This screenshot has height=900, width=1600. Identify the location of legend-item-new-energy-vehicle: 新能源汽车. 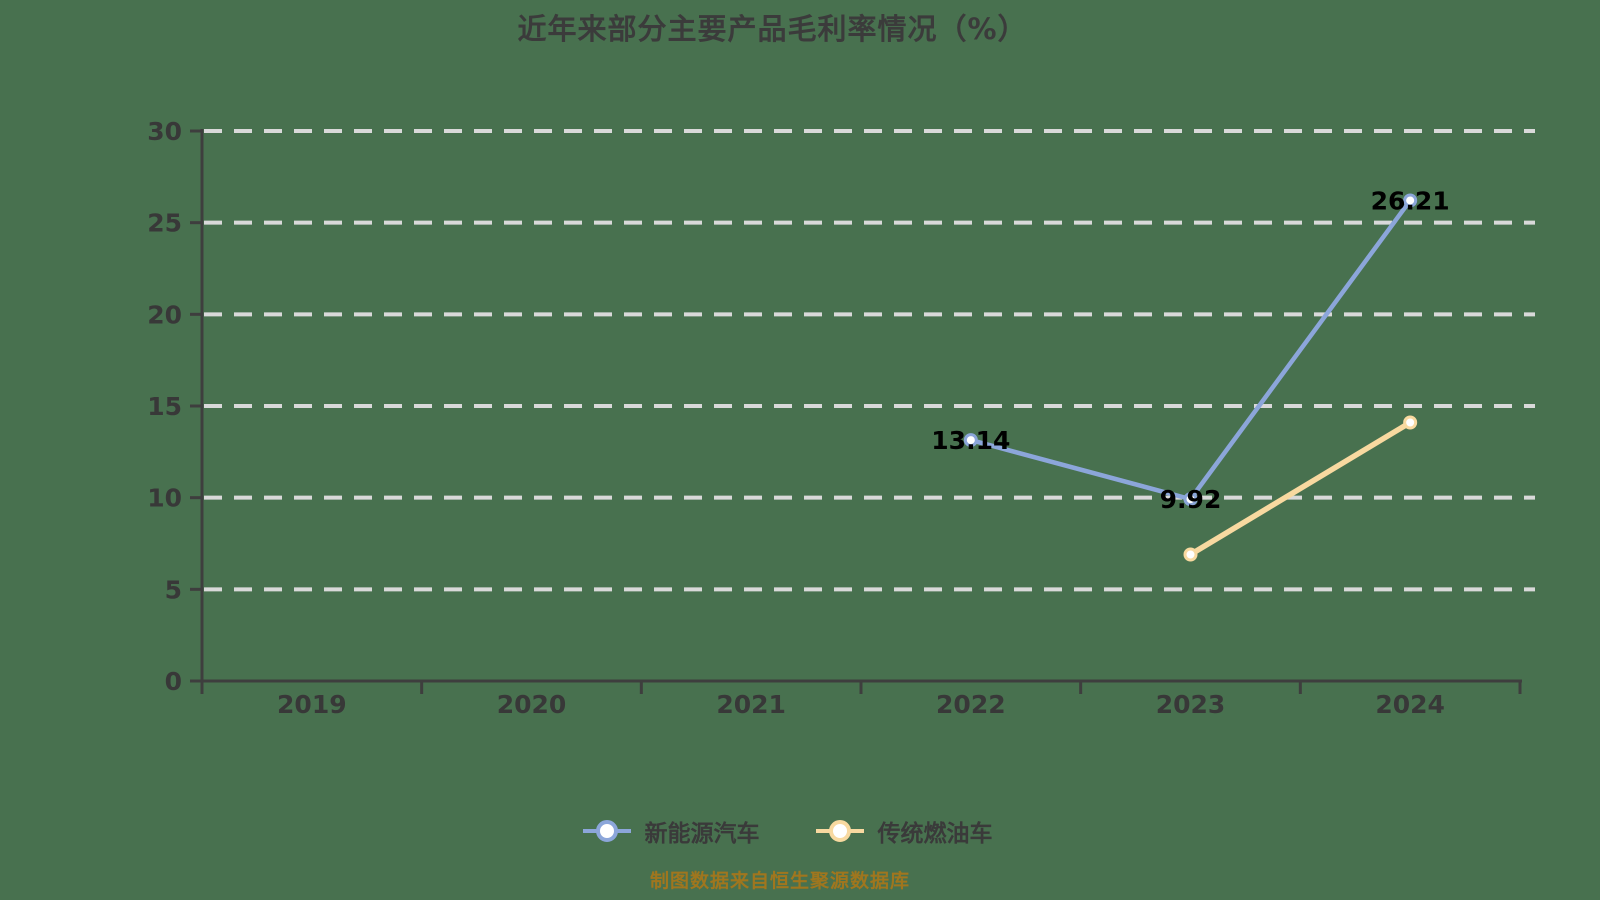
(671, 831).